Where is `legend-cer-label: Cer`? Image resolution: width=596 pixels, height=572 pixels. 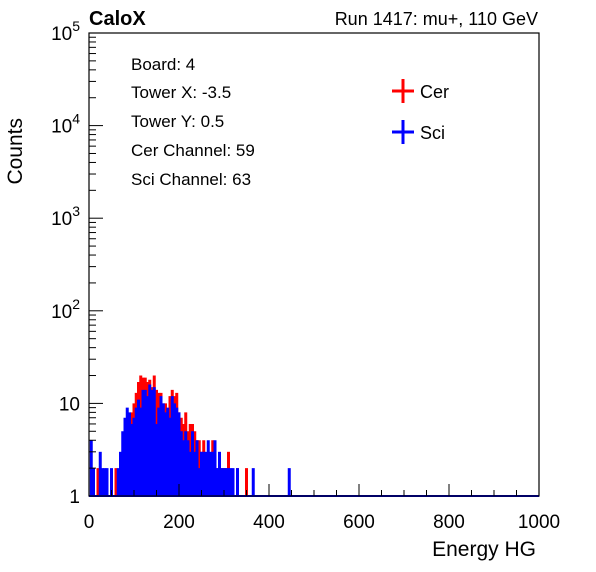 legend-cer-label: Cer is located at coordinates (434, 92).